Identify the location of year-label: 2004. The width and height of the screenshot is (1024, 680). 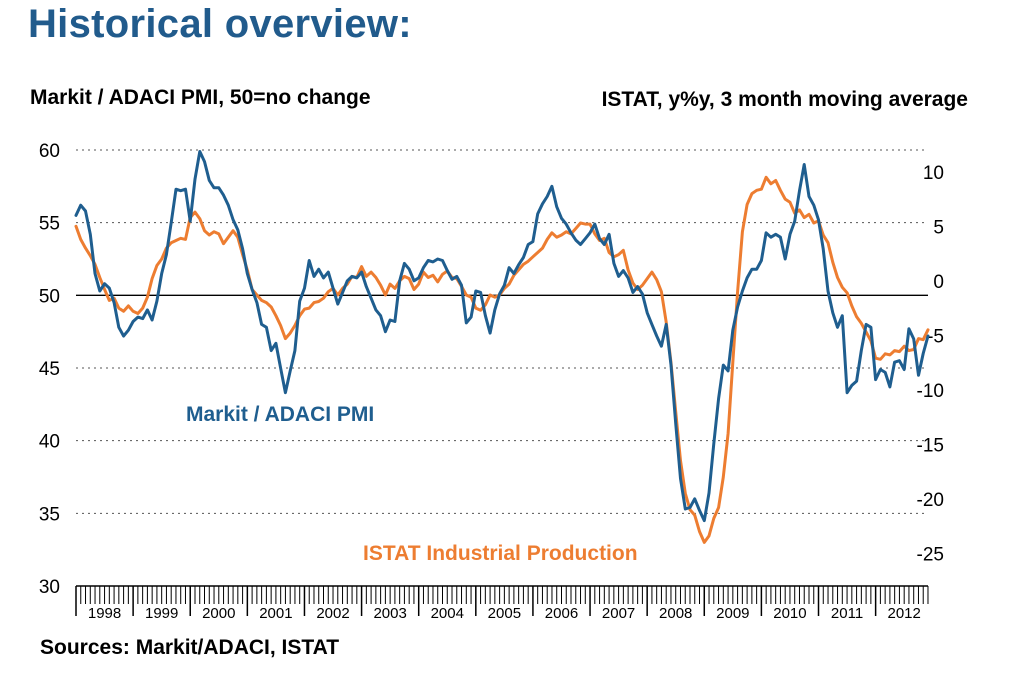
(447, 613).